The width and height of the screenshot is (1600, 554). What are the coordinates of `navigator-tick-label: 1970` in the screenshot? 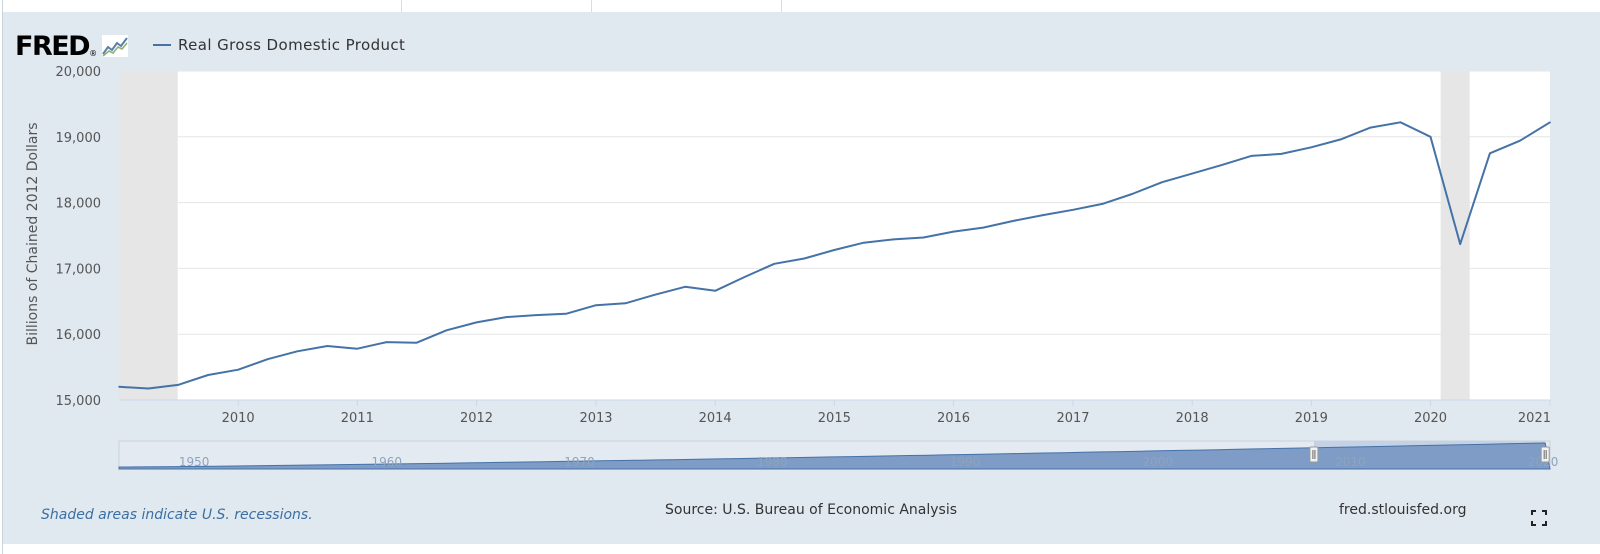 It's located at (579, 462).